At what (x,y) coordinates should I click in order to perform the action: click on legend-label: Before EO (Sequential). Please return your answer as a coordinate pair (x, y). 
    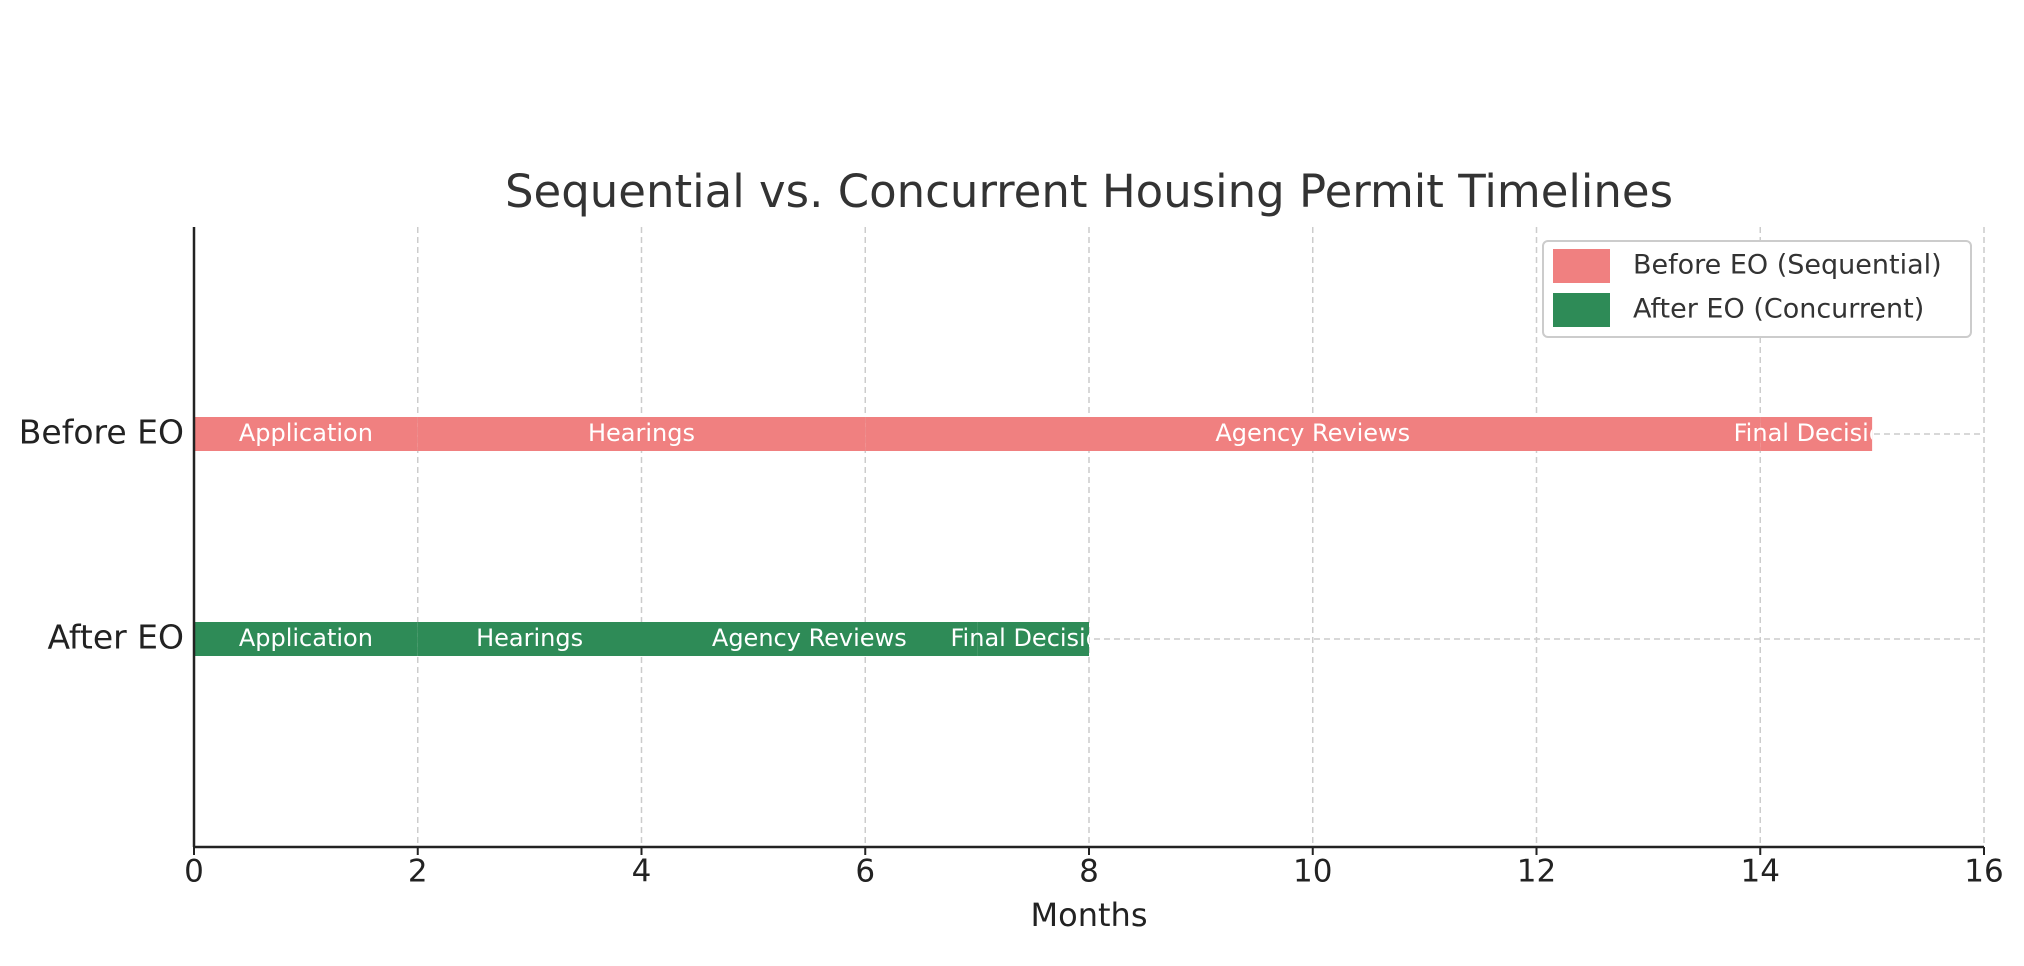
    Looking at the image, I should click on (1787, 265).